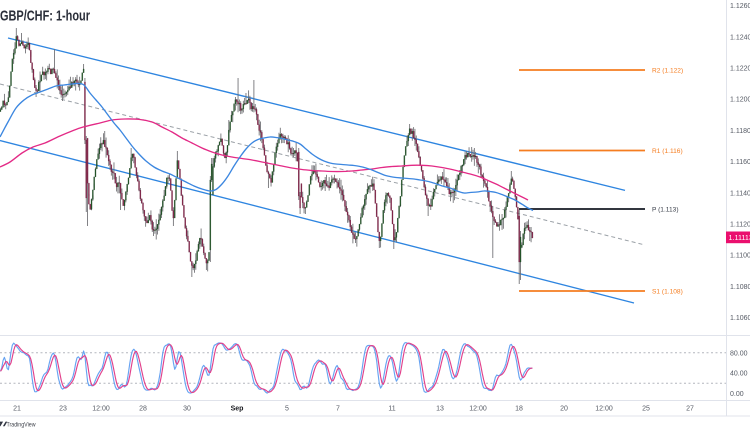 Image resolution: width=750 pixels, height=430 pixels. I want to click on svg-text: 1.12000, so click(740, 100).